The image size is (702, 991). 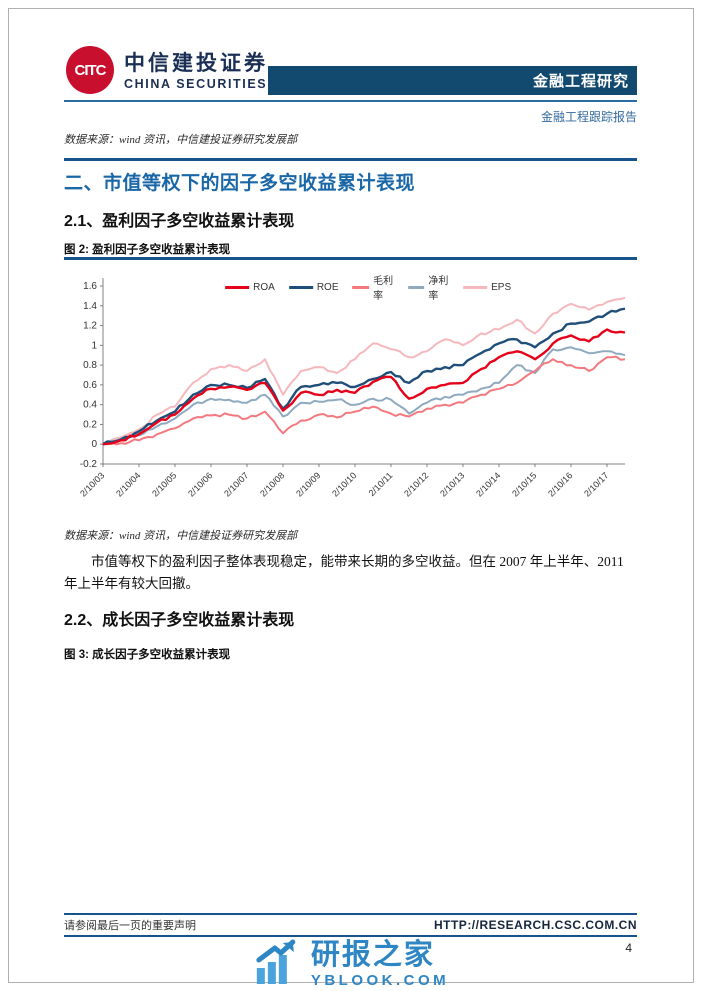 I want to click on section-divider, so click(x=350, y=159).